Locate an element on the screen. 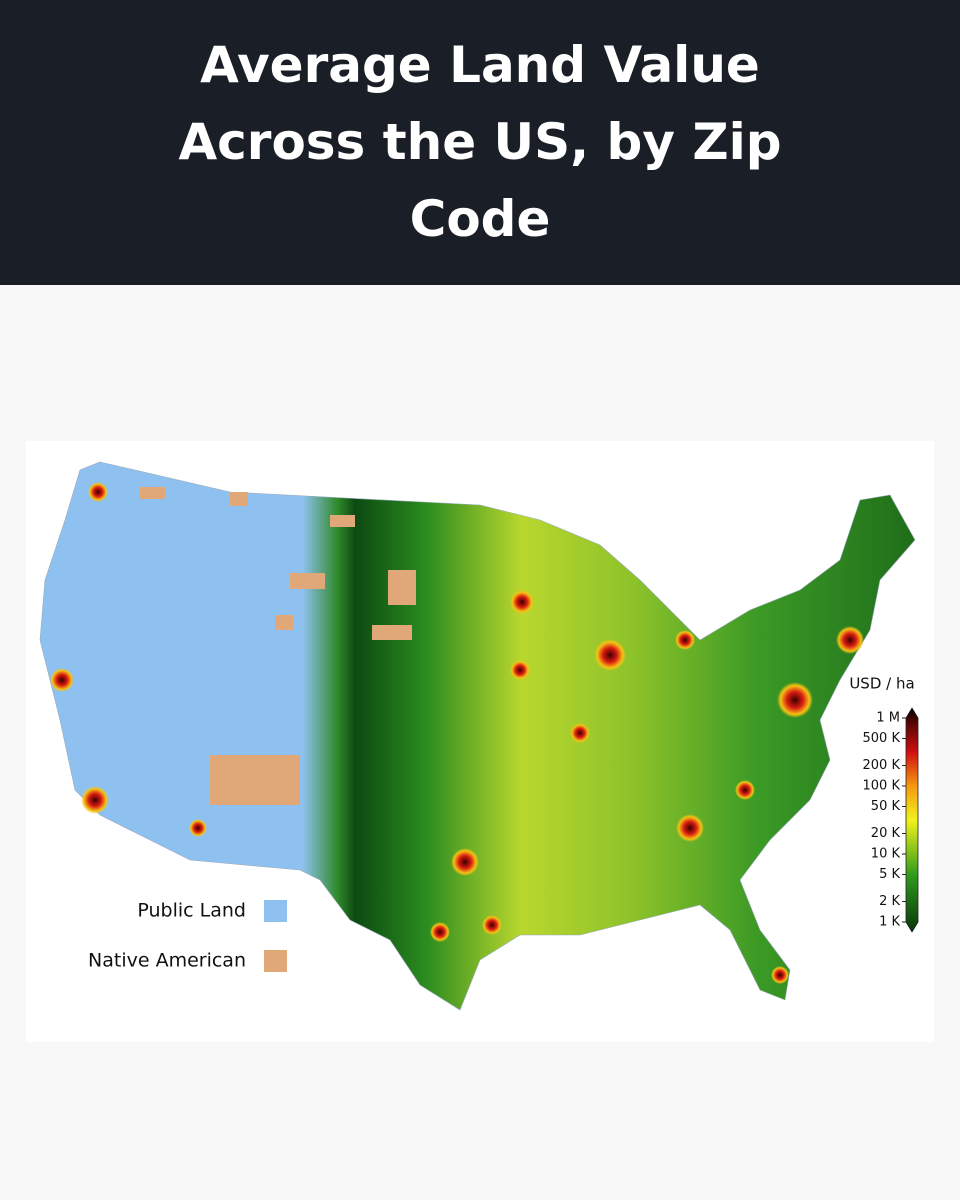 The width and height of the screenshot is (960, 1200). colorbar-tick-label: 200 K is located at coordinates (882, 765).